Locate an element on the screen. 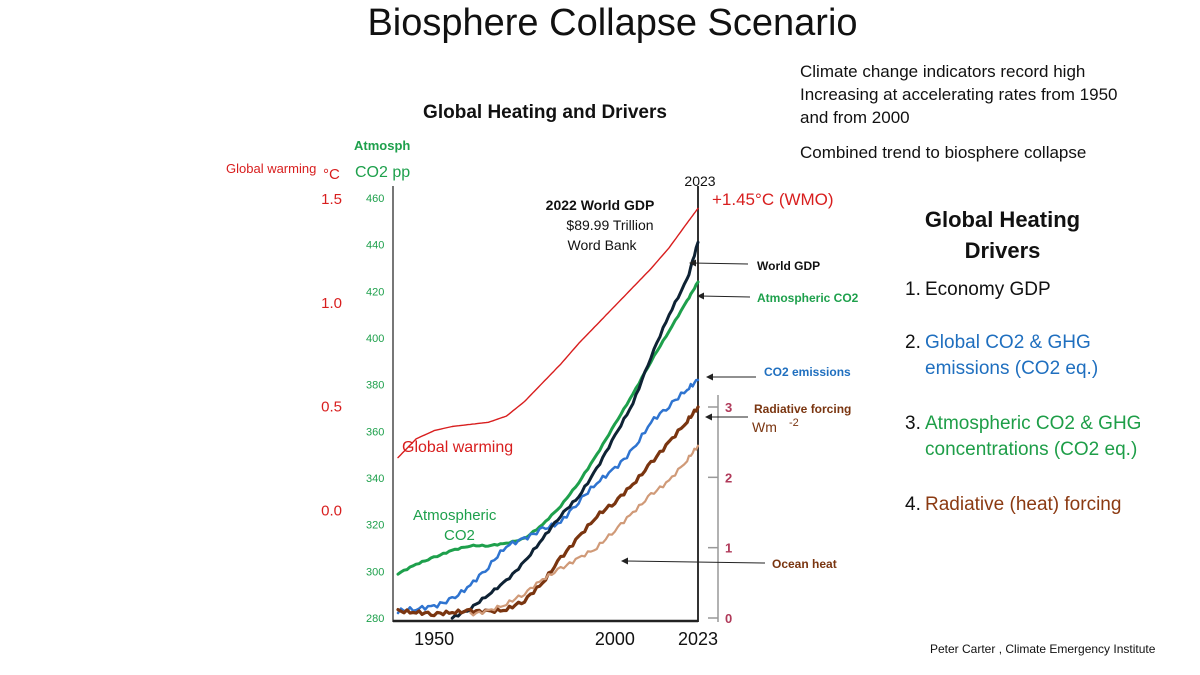  series-global-warming is located at coordinates (548, 333).